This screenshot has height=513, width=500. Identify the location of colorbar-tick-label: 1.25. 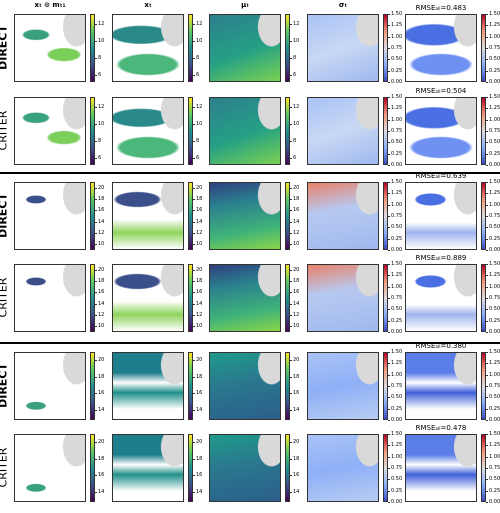
(494, 445).